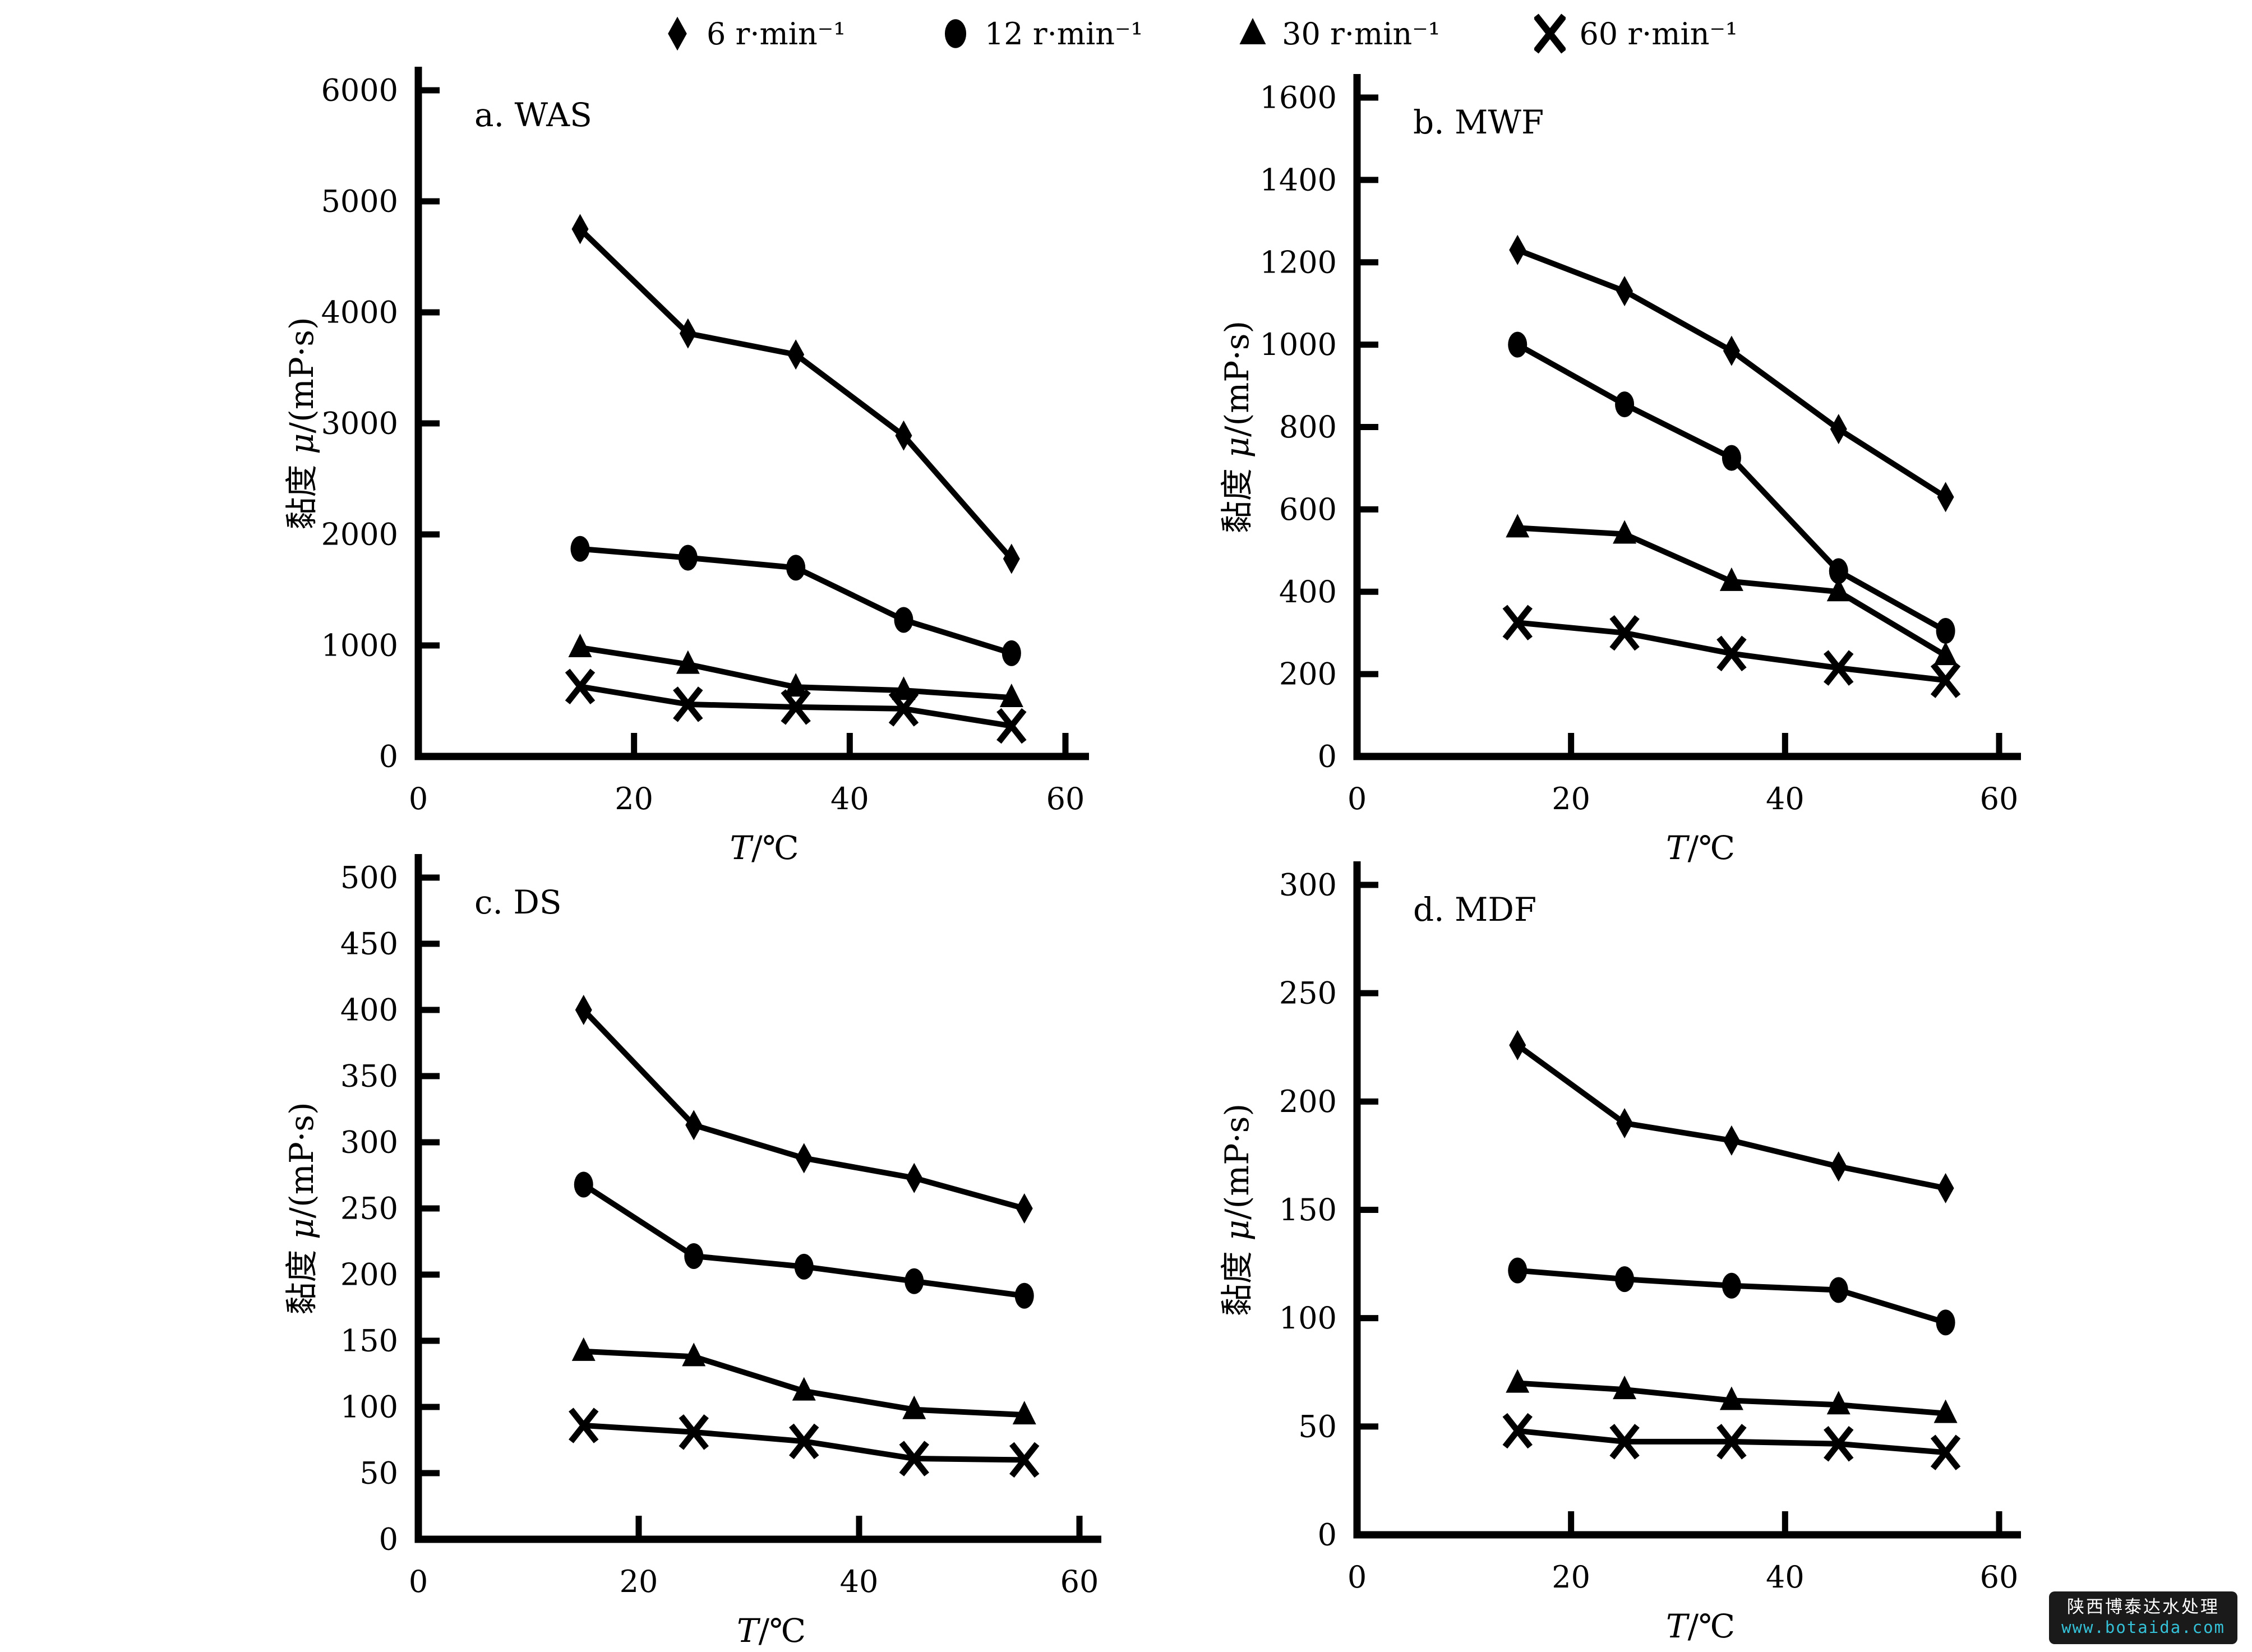 This screenshot has width=2252, height=1652. I want to click on y-tick-label: 4000, so click(359, 312).